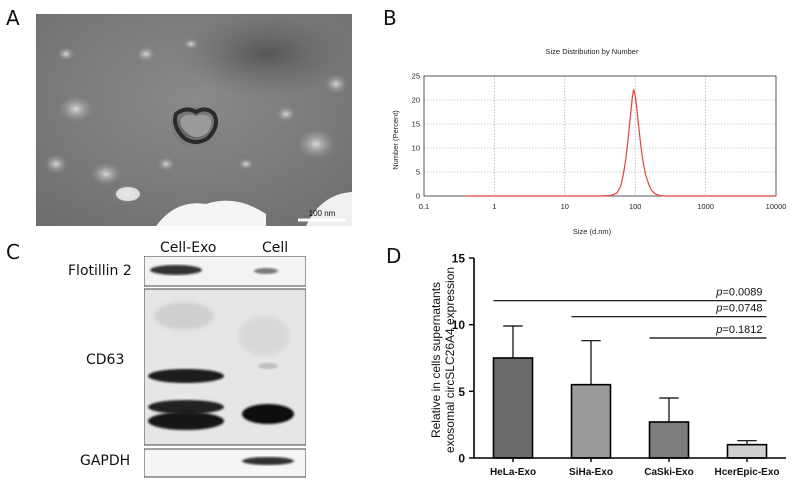  What do you see at coordinates (776, 206) in the screenshot?
I see `x-tick-label: 10000` at bounding box center [776, 206].